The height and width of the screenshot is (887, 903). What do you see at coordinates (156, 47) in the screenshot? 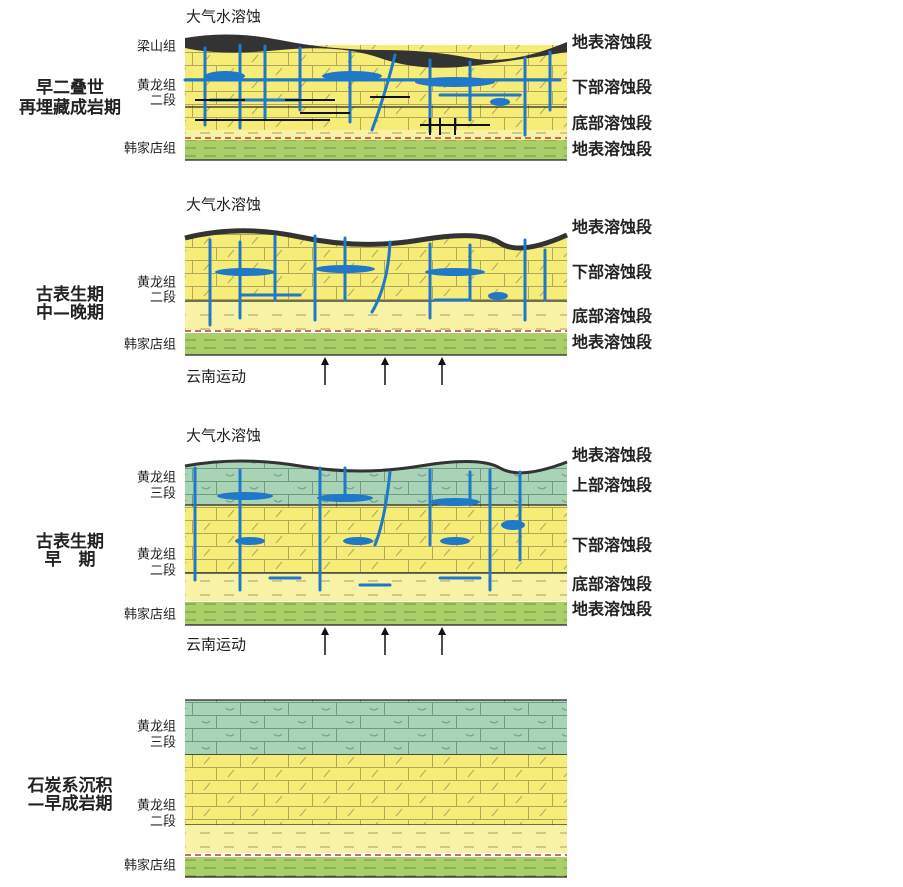
I see `formation-label: 梁山组` at bounding box center [156, 47].